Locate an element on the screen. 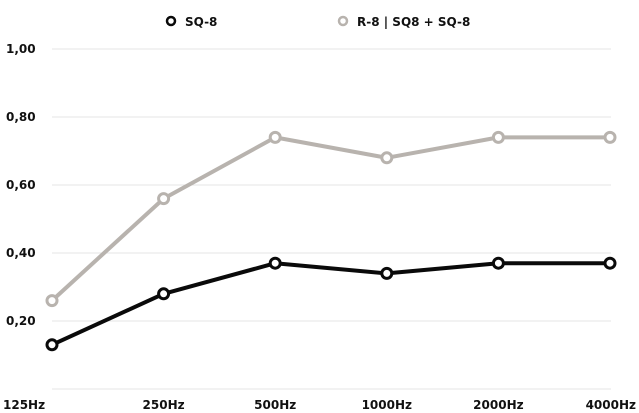 The height and width of the screenshot is (413, 639). y-tick-label: 1,00 is located at coordinates (21, 49).